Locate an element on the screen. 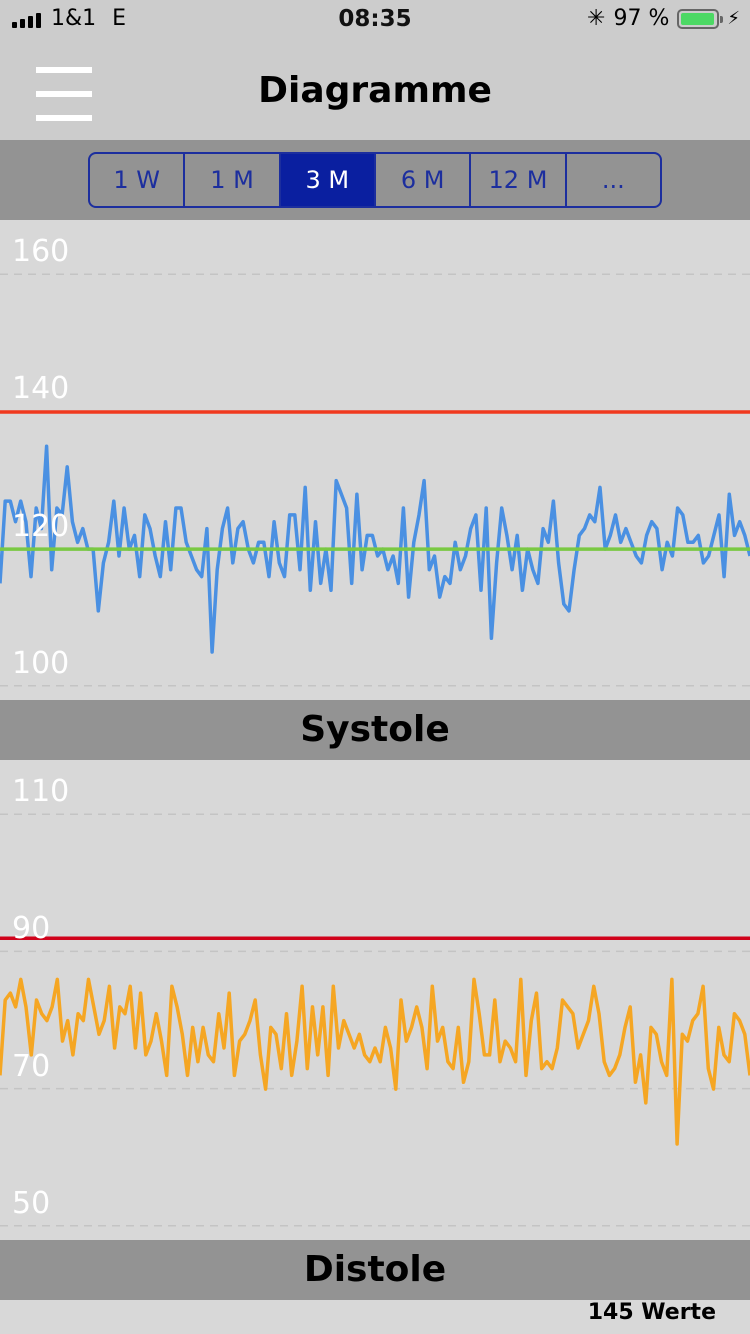 This screenshot has width=750, height=1334. distole-y-tick-label: 70 is located at coordinates (31, 1066).